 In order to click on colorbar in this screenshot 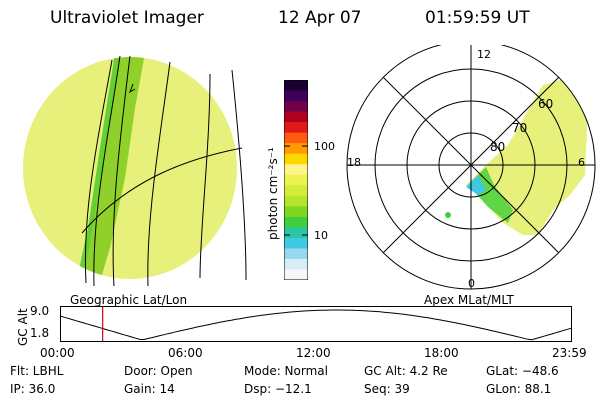, I will do `click(296, 180)`.